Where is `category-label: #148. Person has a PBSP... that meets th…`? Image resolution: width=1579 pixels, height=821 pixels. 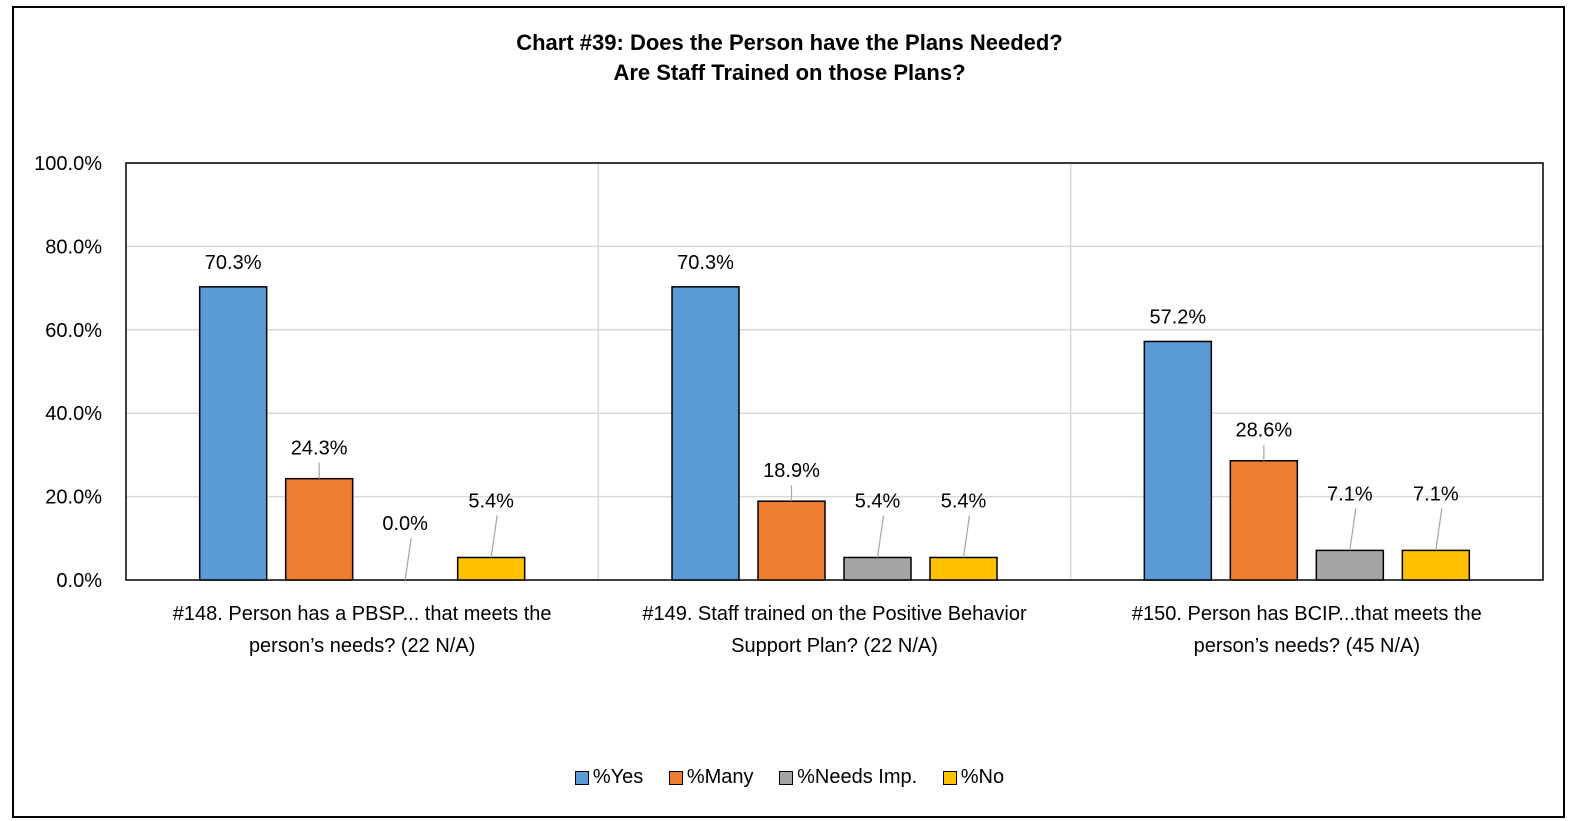
category-label: #148. Person has a PBSP... that meets th… is located at coordinates (362, 614).